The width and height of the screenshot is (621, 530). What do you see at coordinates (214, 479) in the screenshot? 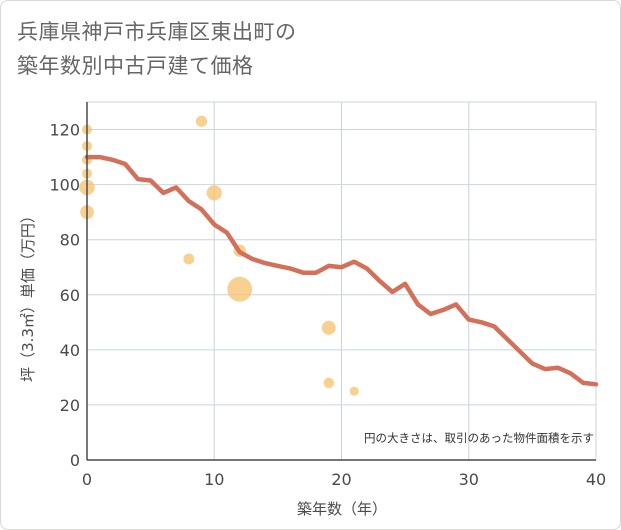
I see `x-tick-label: 10` at bounding box center [214, 479].